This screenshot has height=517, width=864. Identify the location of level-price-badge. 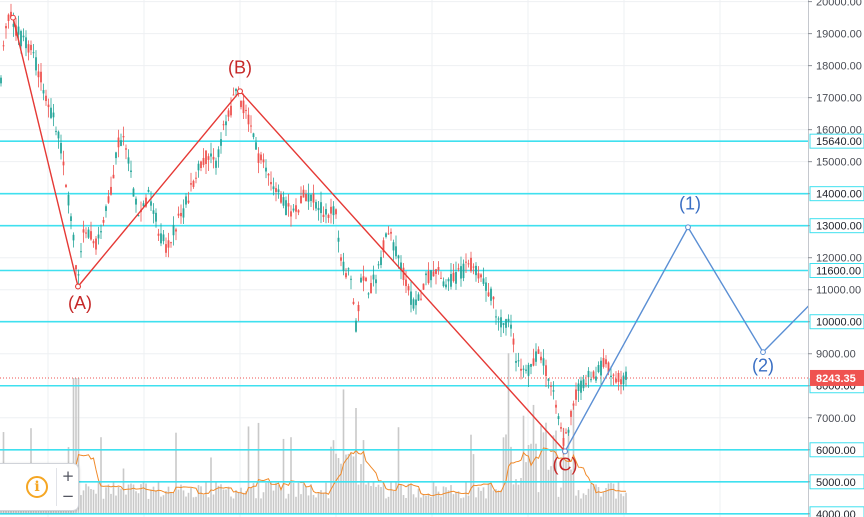
(836, 322).